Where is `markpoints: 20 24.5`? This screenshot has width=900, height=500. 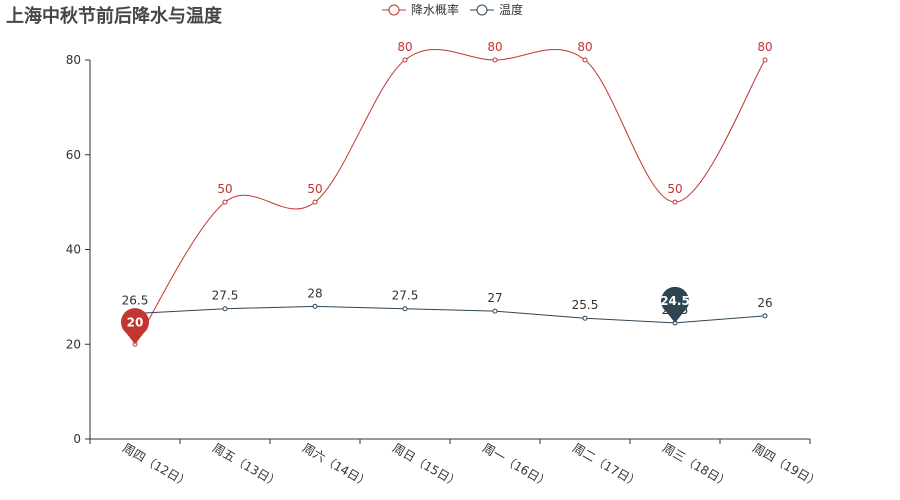 markpoints: 20 24.5 is located at coordinates (405, 315).